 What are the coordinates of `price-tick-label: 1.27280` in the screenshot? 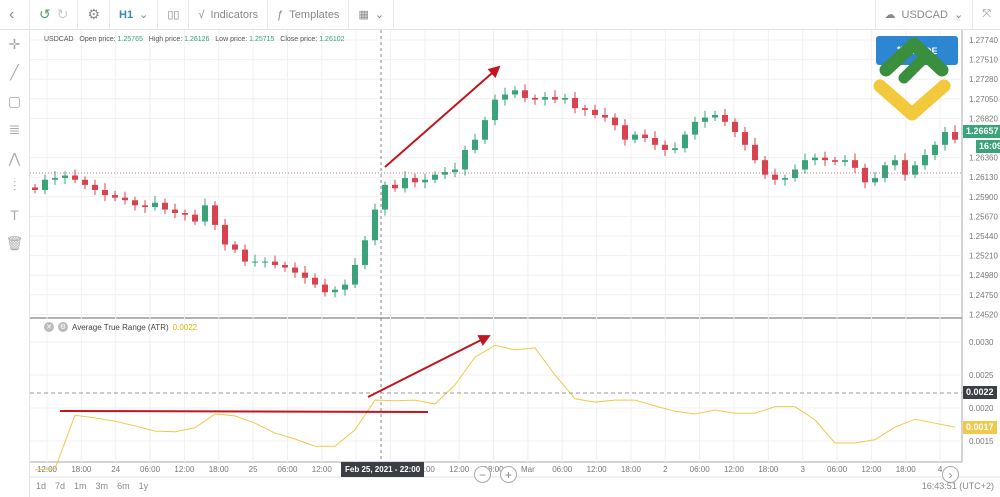 It's located at (983, 79).